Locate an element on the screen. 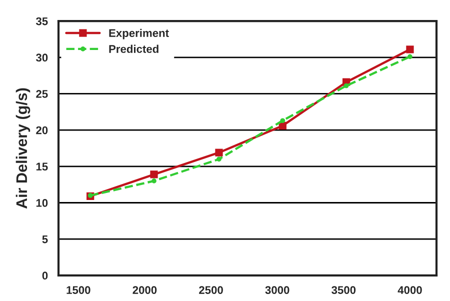  y-tick-label: 25 is located at coordinates (42, 94).